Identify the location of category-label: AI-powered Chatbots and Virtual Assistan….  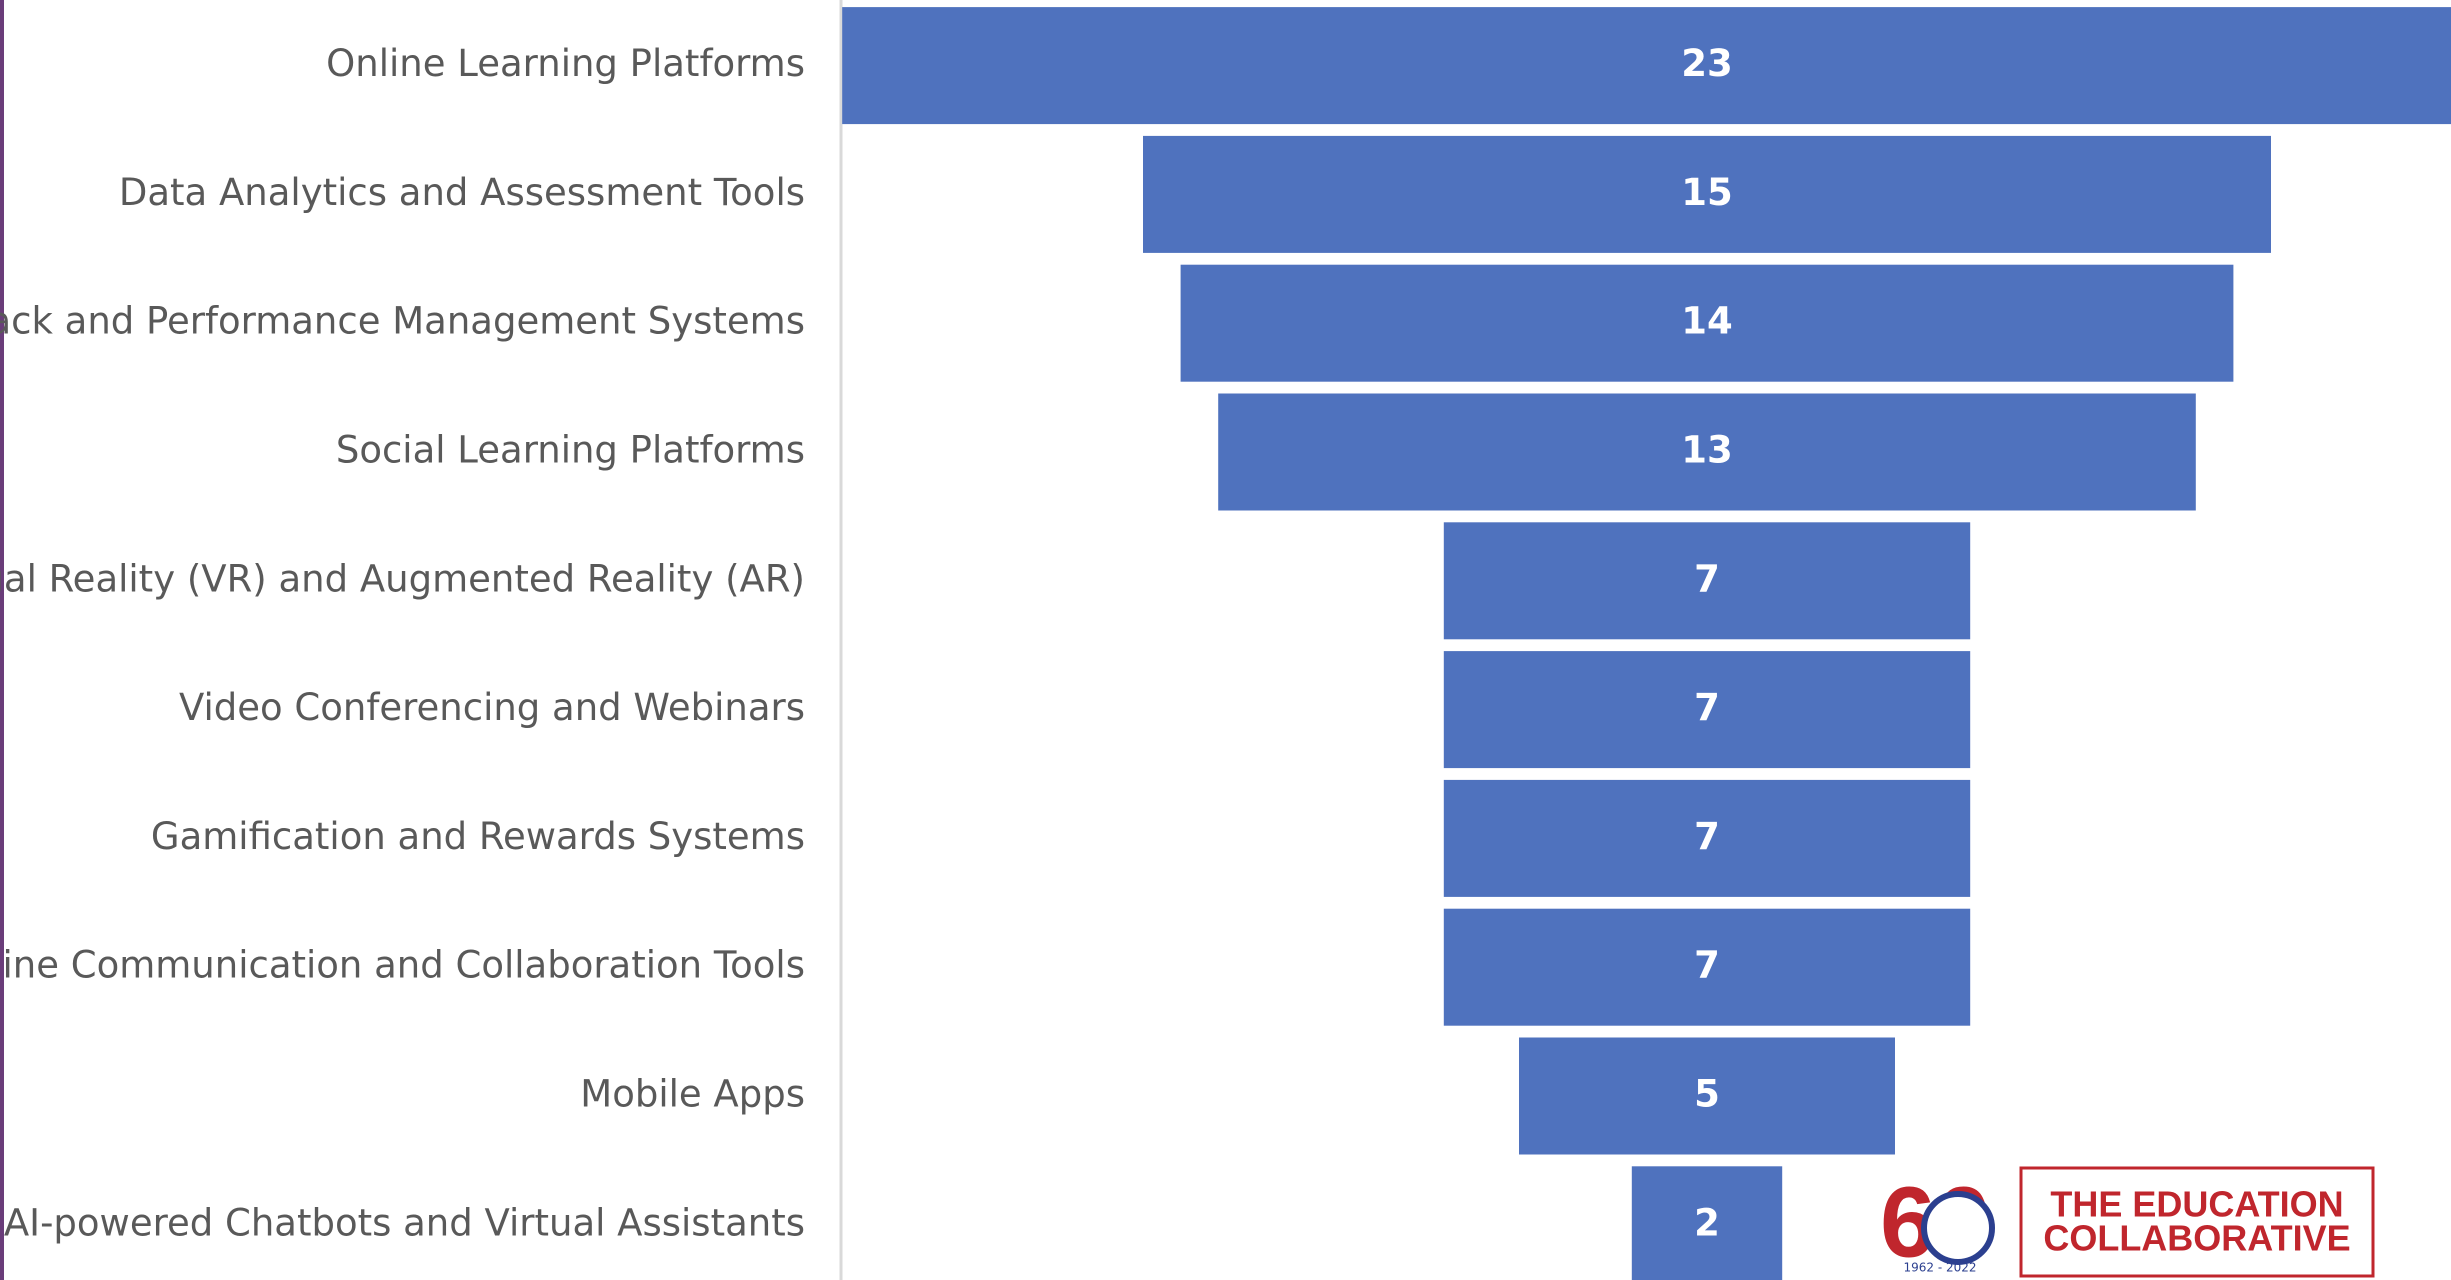
(404, 1222).